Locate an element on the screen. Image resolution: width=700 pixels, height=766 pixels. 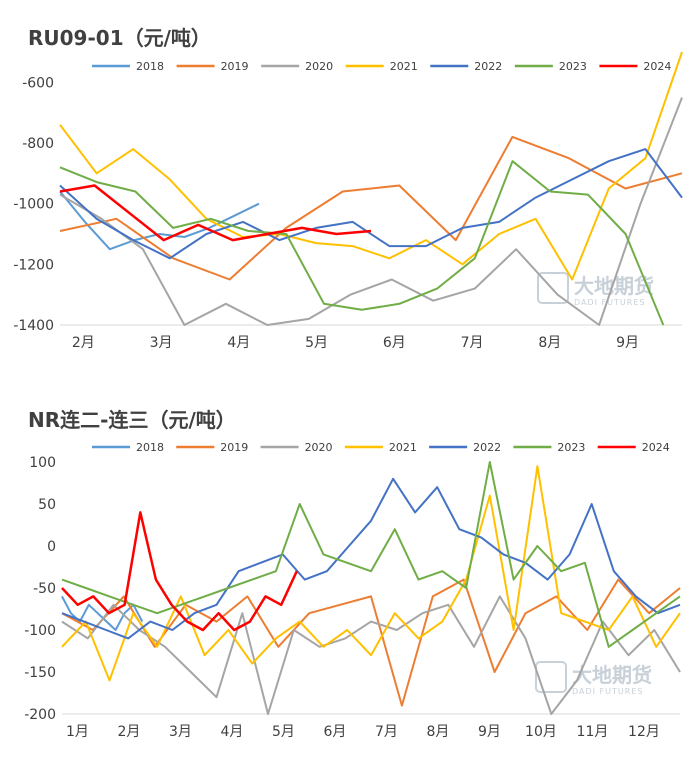
x-tick-label: 10月 is located at coordinates (541, 732).